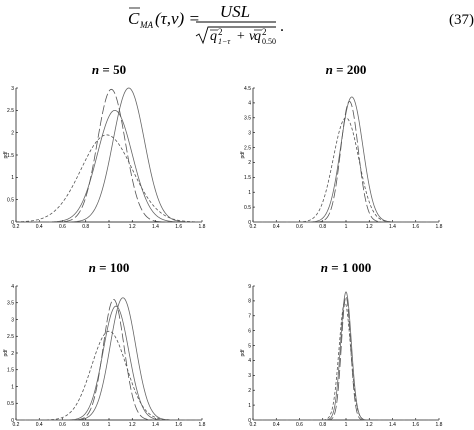  Describe the element at coordinates (269, 41) in the screenshot. I see `eq-q2-sub: 0.50` at that location.